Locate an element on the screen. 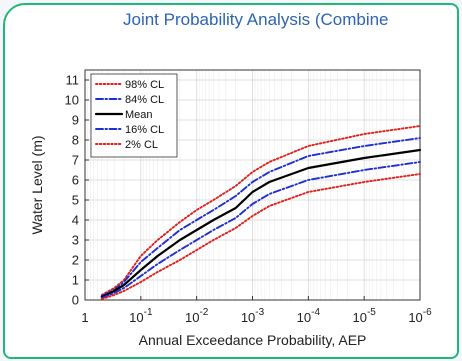 The width and height of the screenshot is (462, 361). legend-label: 98% CL is located at coordinates (144, 85).